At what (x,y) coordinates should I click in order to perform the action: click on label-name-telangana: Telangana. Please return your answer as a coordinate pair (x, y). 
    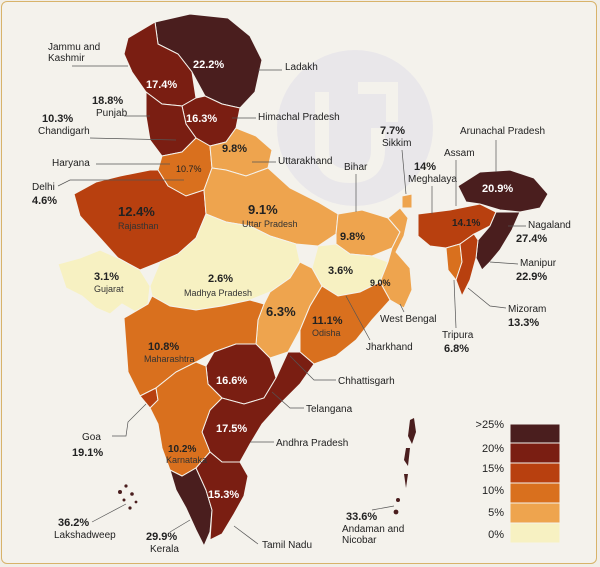
    Looking at the image, I should click on (329, 409).